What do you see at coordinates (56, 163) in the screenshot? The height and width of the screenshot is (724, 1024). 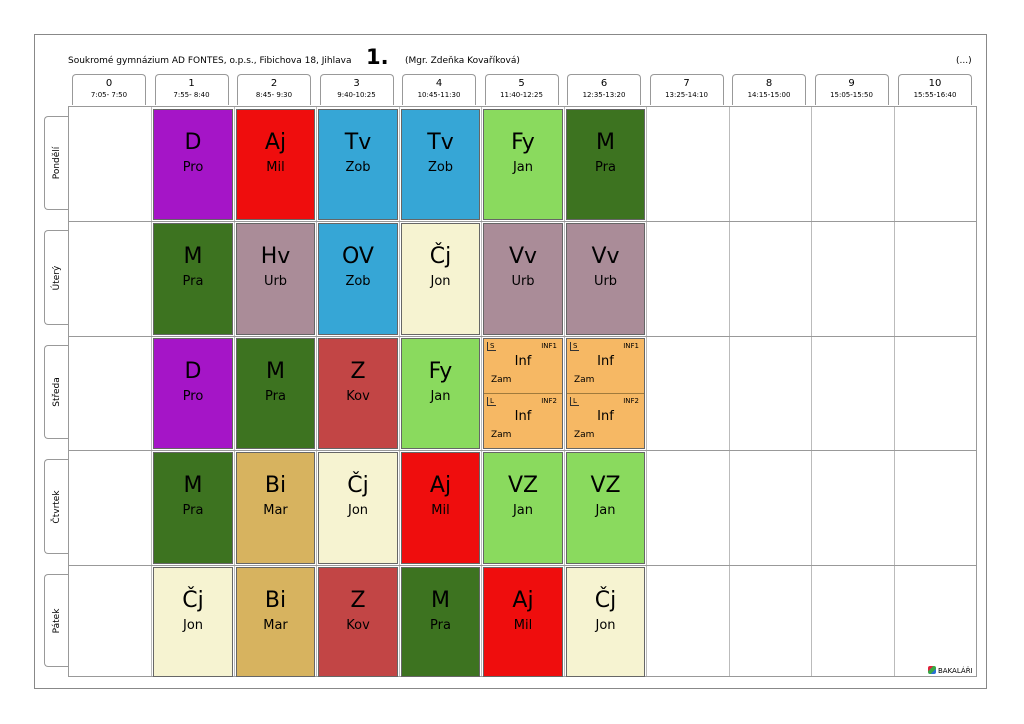 I see `day-label: Pondělí` at bounding box center [56, 163].